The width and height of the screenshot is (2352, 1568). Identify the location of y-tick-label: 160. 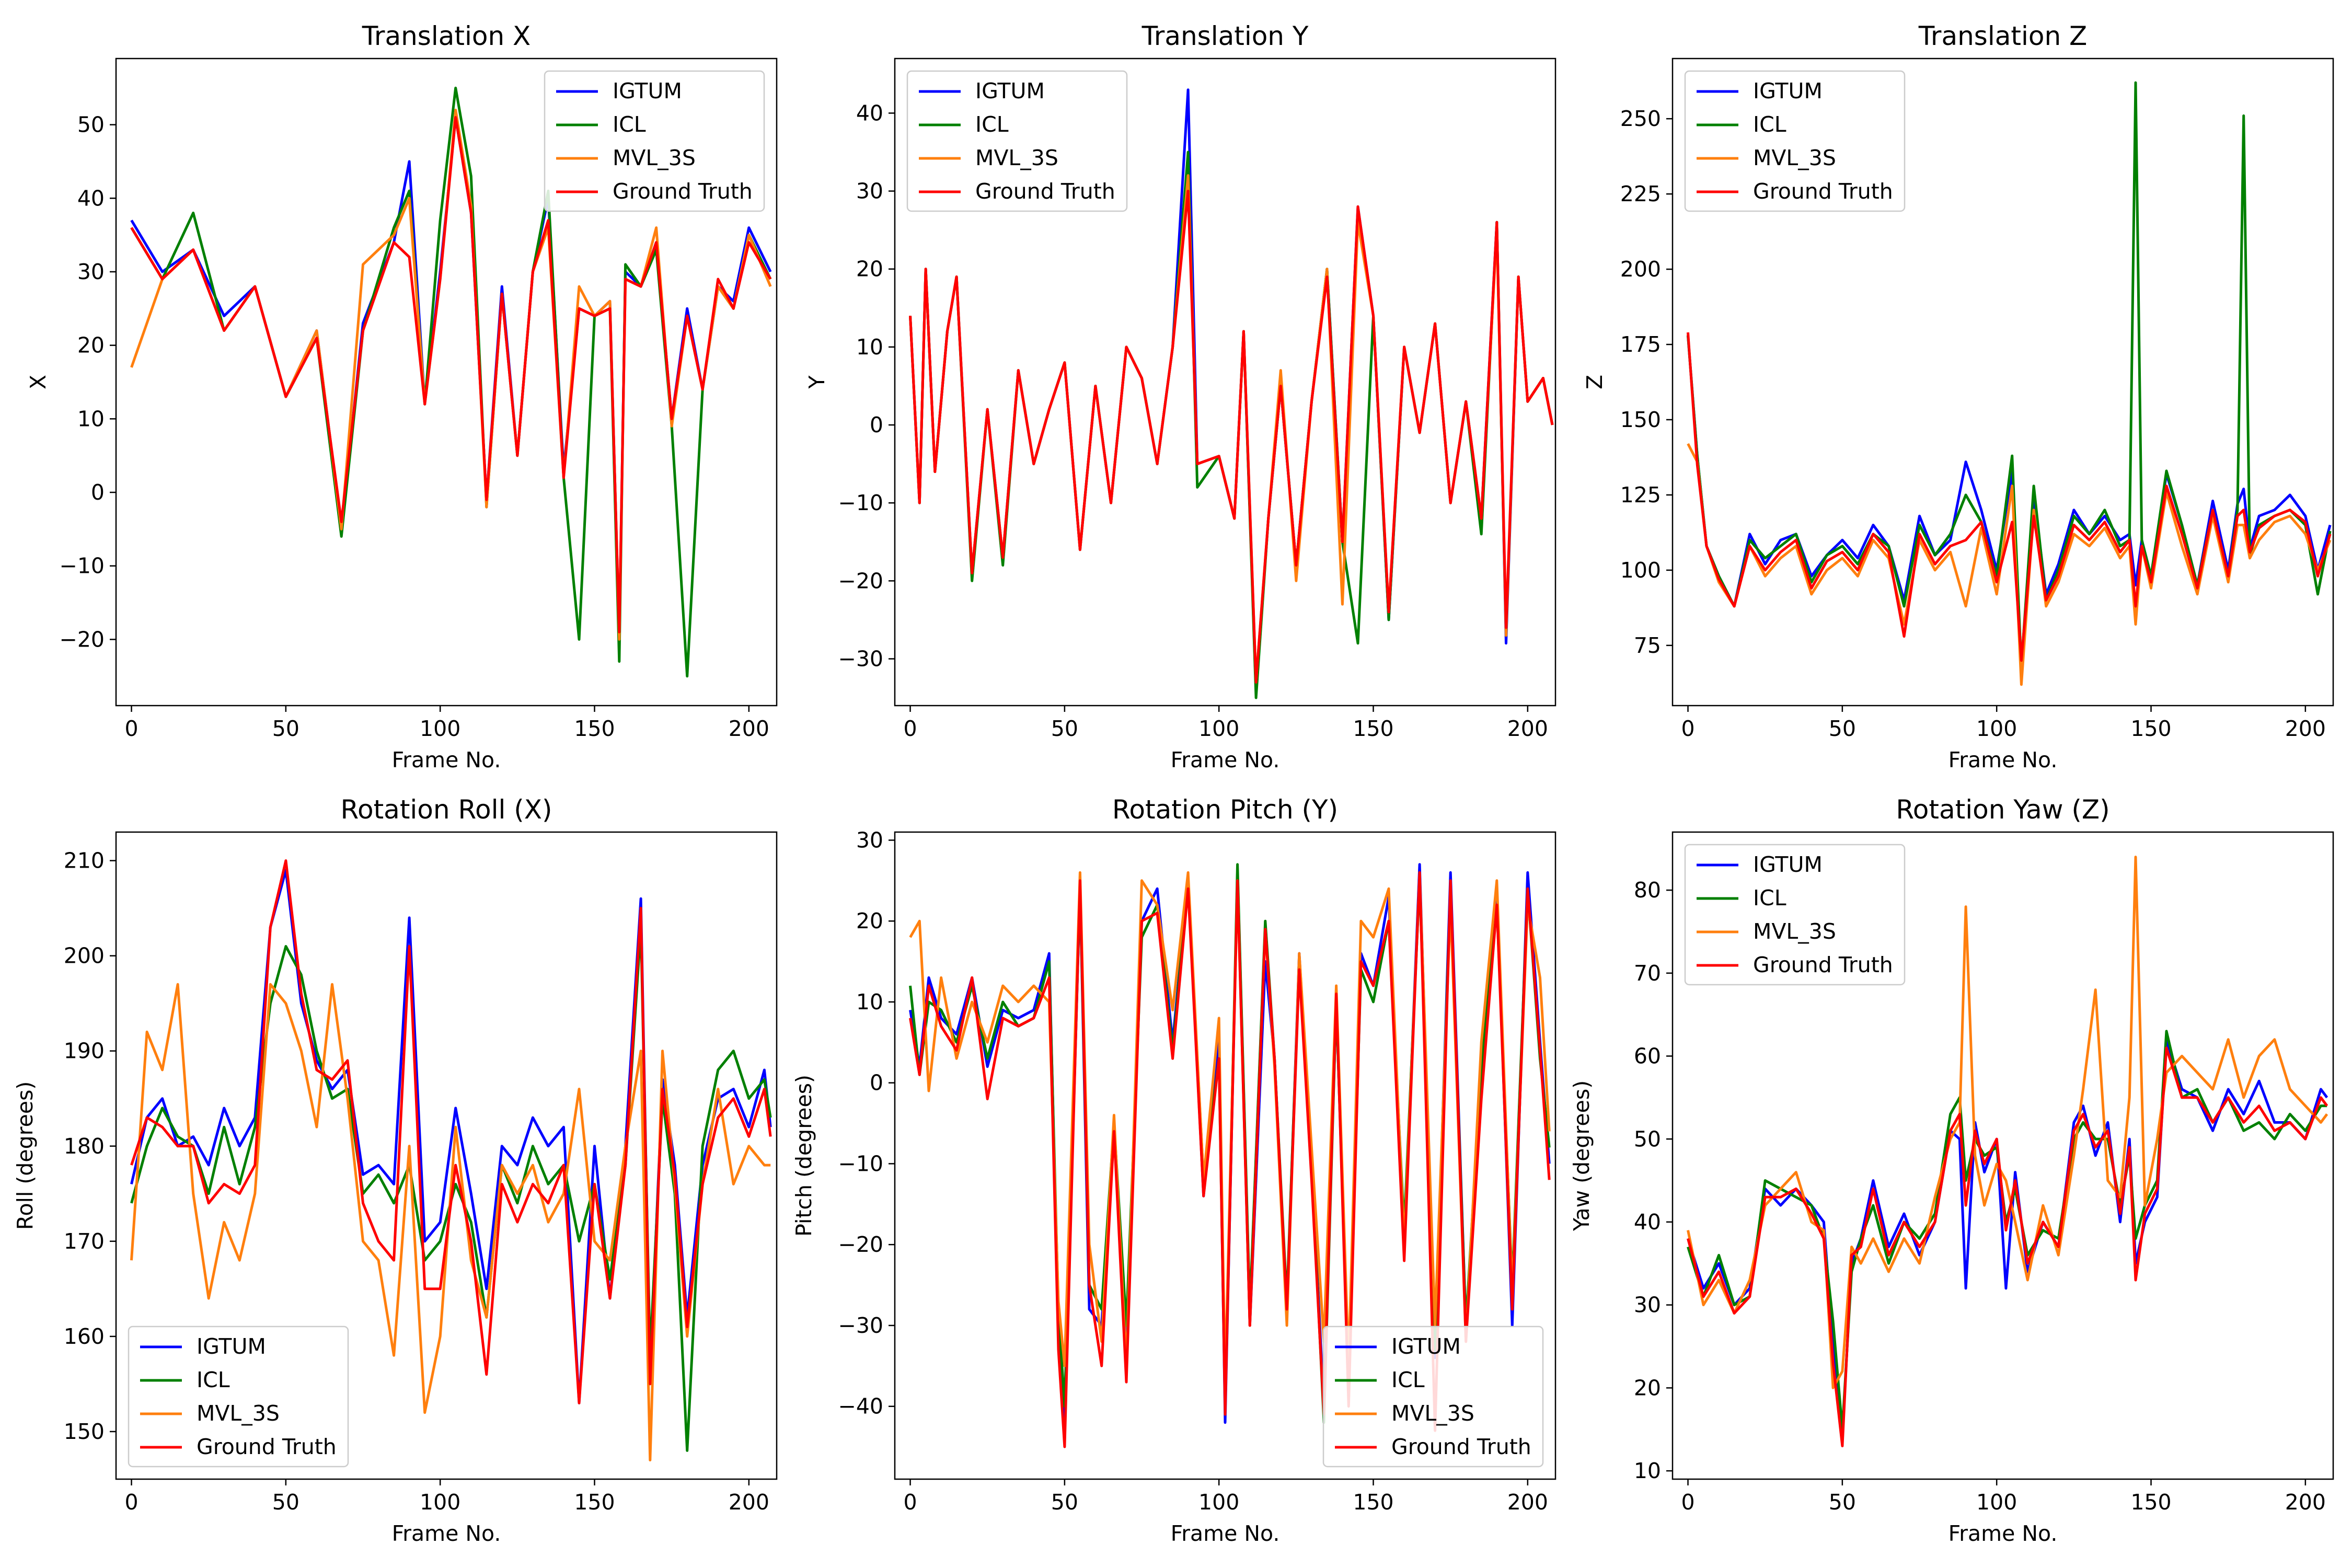
(84, 1336).